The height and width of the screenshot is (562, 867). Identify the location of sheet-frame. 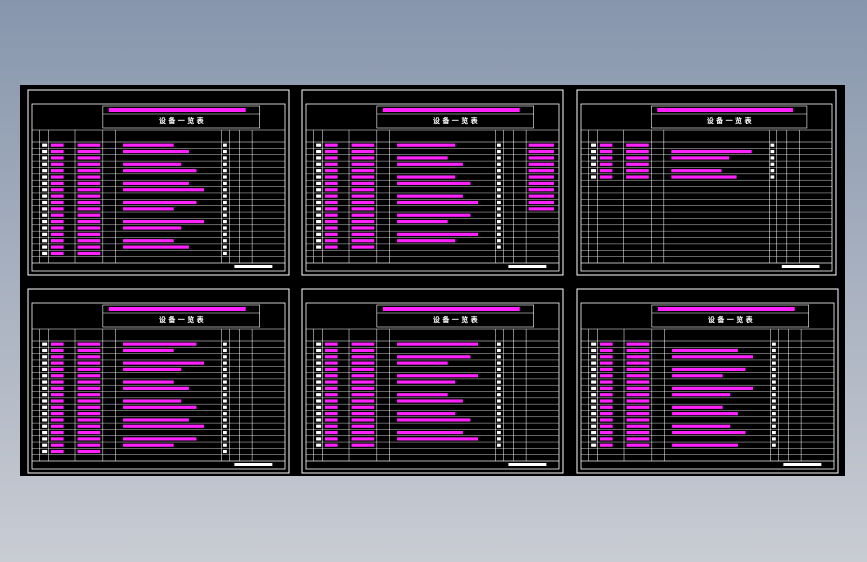
(158, 187).